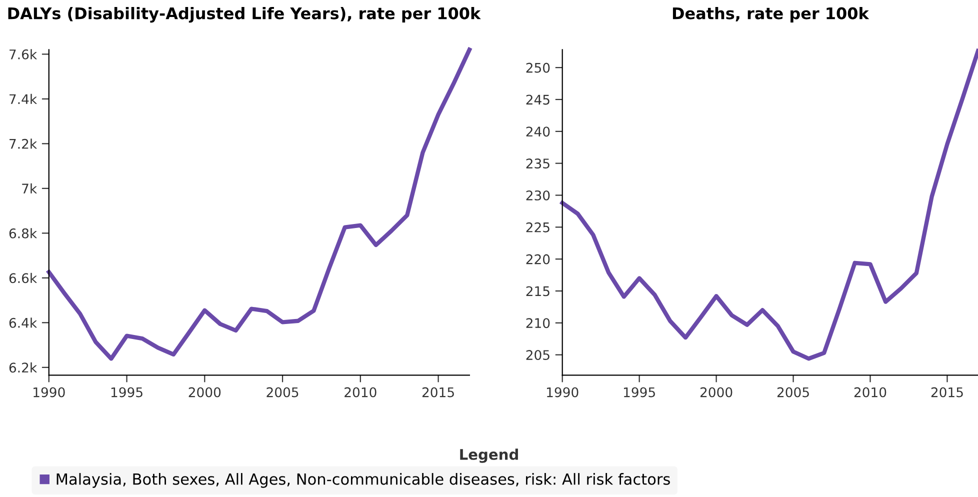 Image resolution: width=978 pixels, height=497 pixels. What do you see at coordinates (23, 323) in the screenshot?
I see `y-tick-label: 6.4k` at bounding box center [23, 323].